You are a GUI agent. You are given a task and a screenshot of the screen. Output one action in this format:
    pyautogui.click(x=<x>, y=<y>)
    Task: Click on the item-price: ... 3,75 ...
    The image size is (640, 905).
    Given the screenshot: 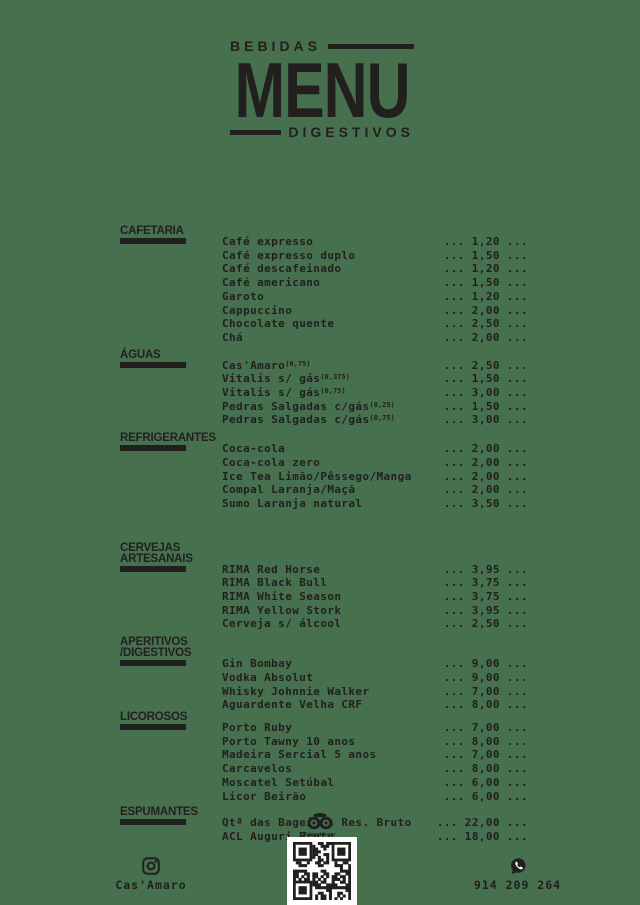 What is the action you would take?
    pyautogui.click(x=485, y=597)
    